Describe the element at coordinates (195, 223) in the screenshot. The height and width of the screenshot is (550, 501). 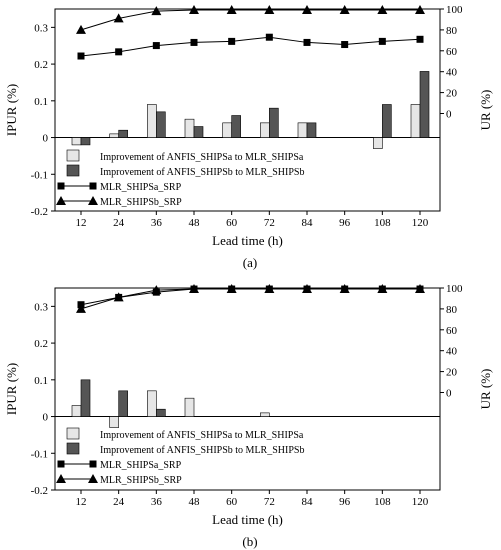
I see `x-tick-label: 48` at that location.